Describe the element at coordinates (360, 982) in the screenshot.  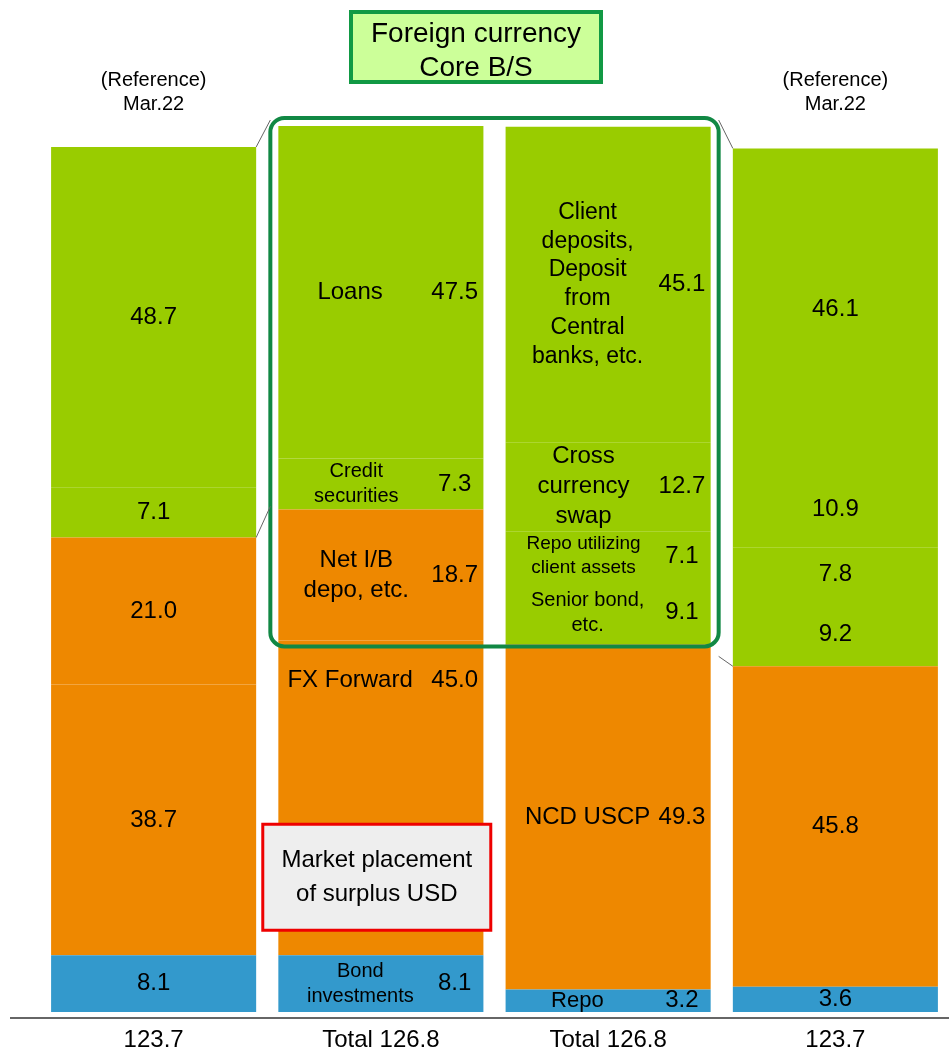
I see `annotation: Bond investments` at that location.